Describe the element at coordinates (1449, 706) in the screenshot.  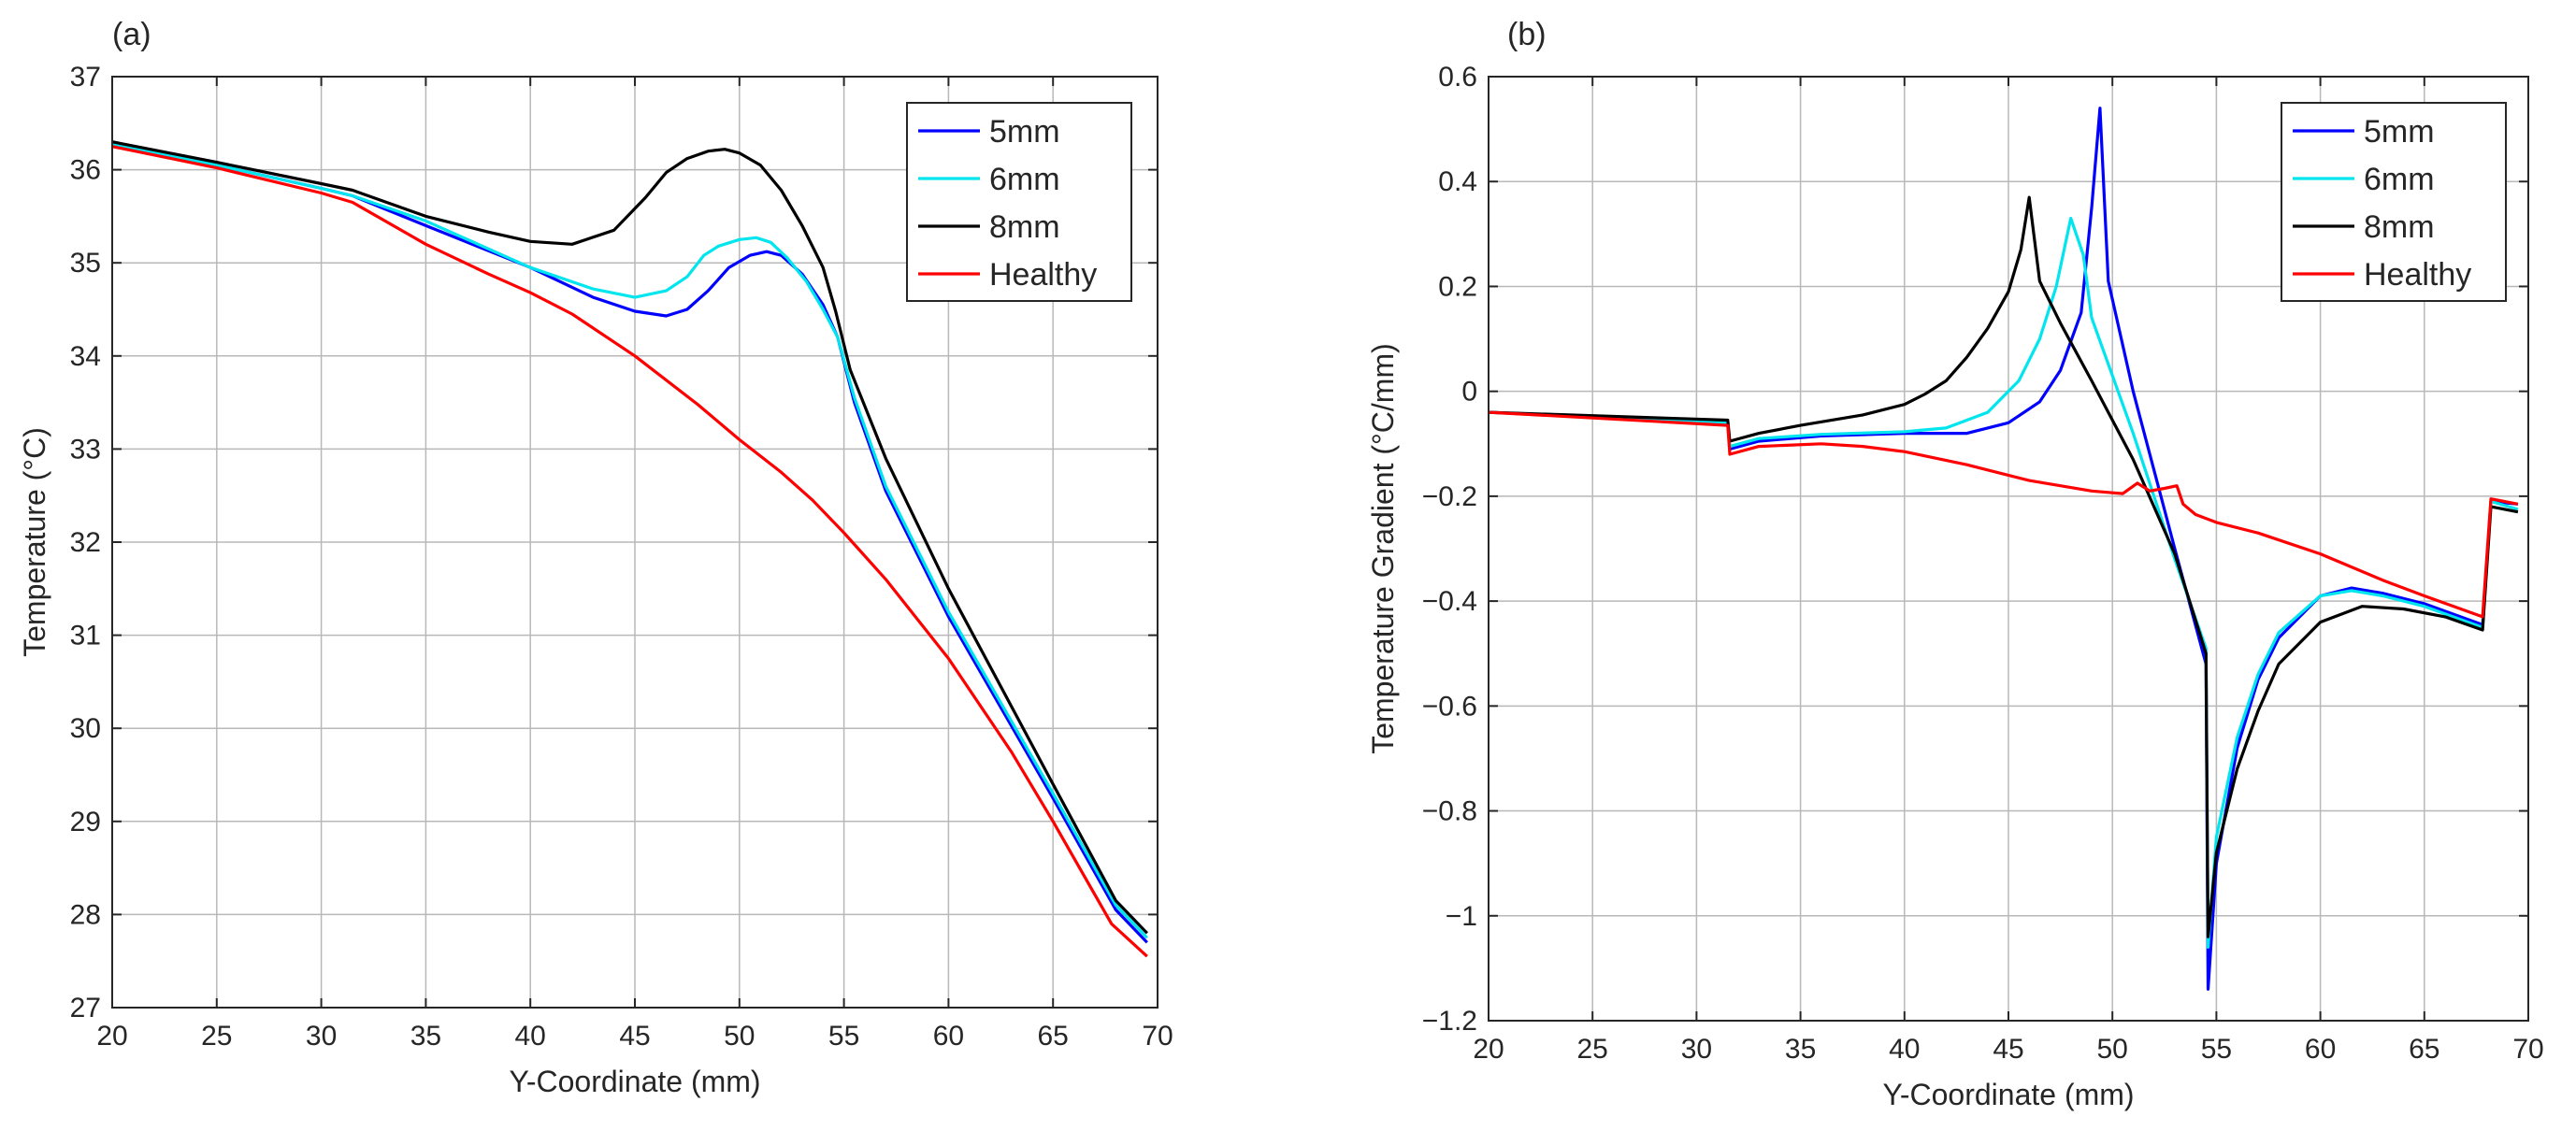
I see `y-tick-label: −0.6` at that location.